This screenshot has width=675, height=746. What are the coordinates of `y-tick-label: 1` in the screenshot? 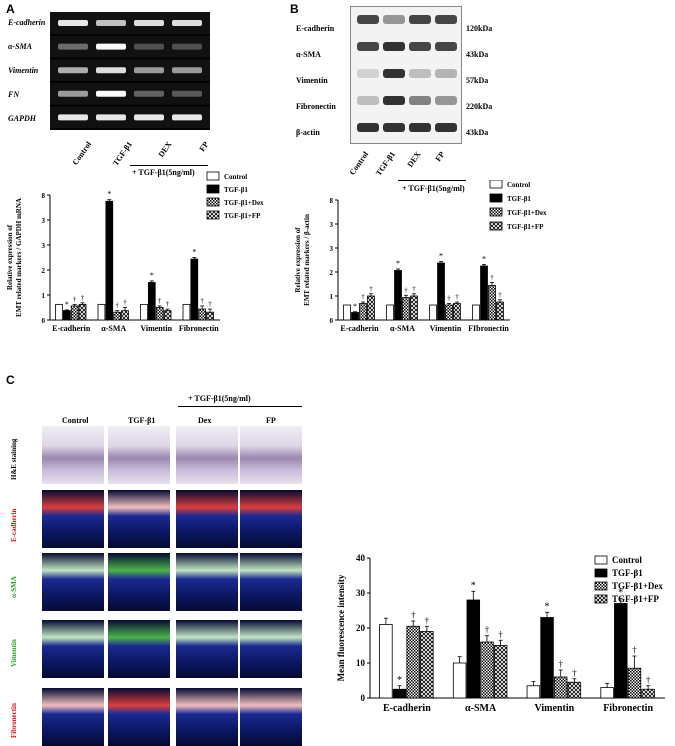 It's located at (44, 296).